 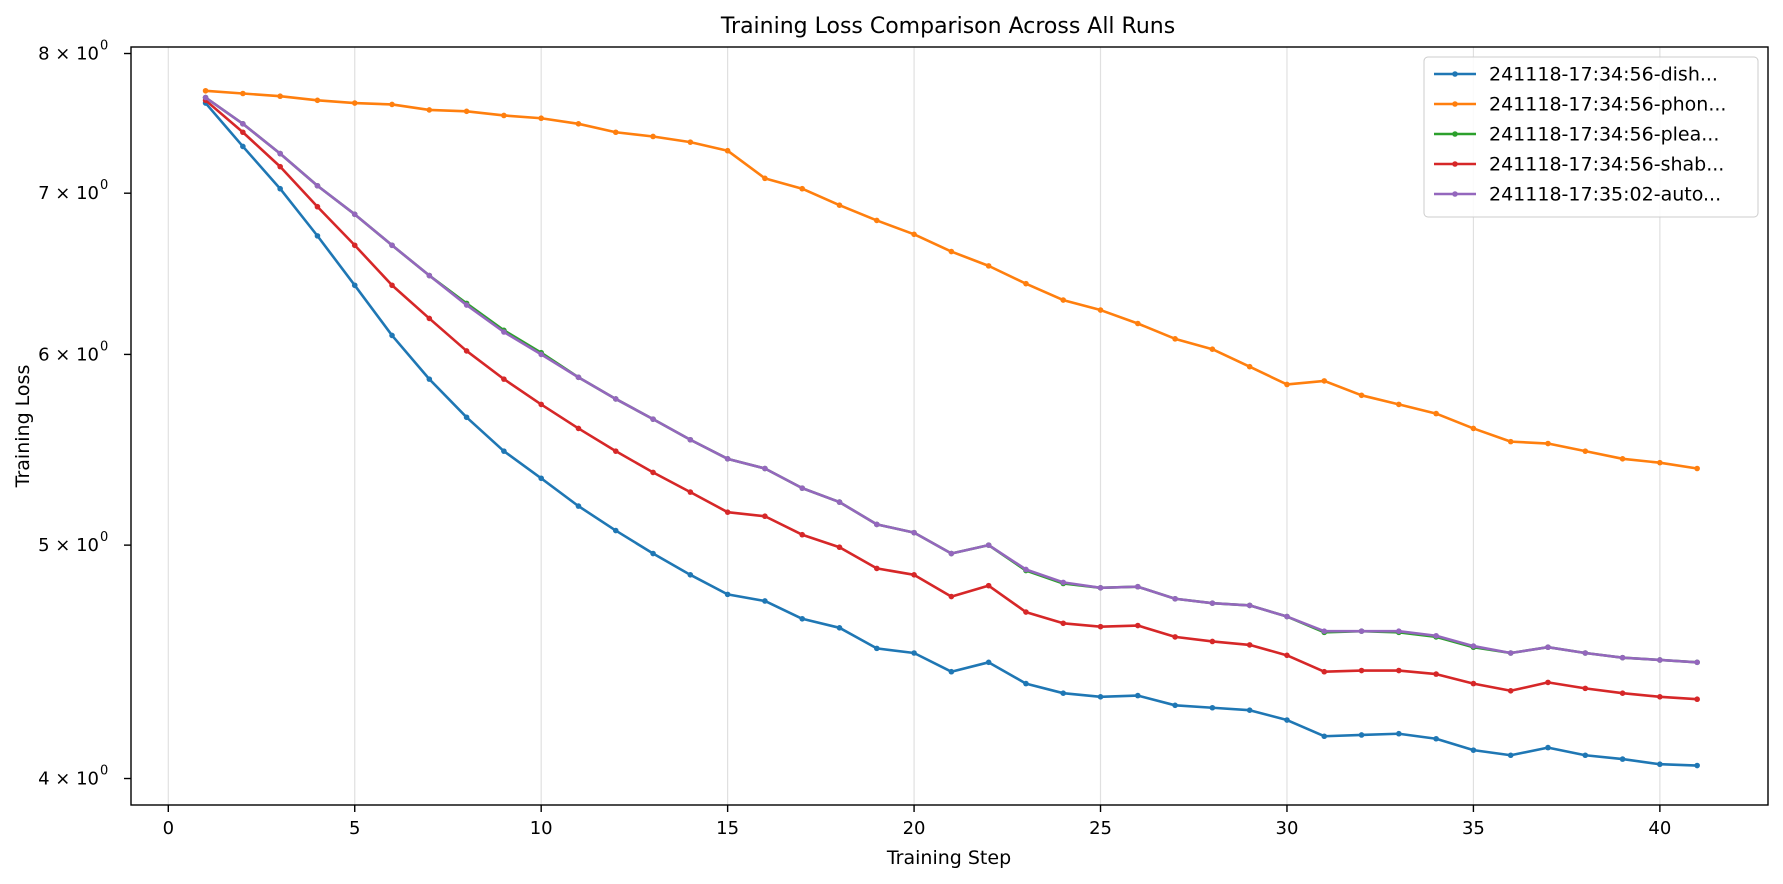 I want to click on x-tick-label: 0, so click(x=168, y=828).